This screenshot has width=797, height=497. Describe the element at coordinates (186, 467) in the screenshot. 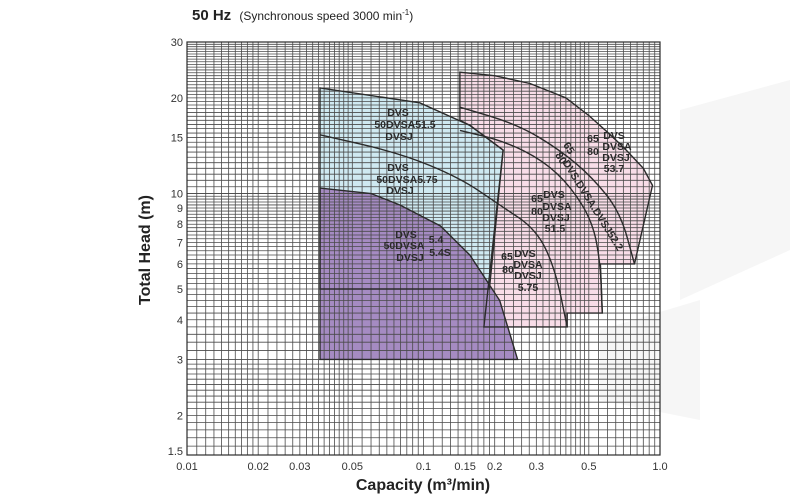

I see `x-tick-label: 0.01` at that location.